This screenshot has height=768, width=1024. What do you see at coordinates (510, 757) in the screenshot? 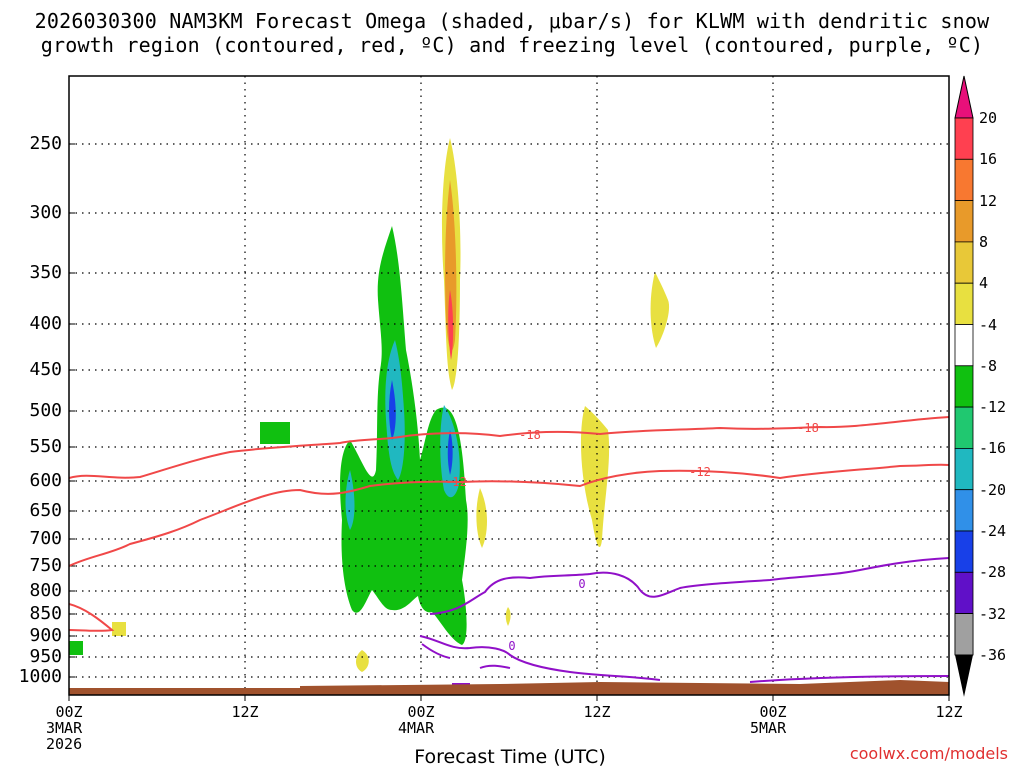
I see `x-axis-label: Forecast Time (UTC)` at bounding box center [510, 757].